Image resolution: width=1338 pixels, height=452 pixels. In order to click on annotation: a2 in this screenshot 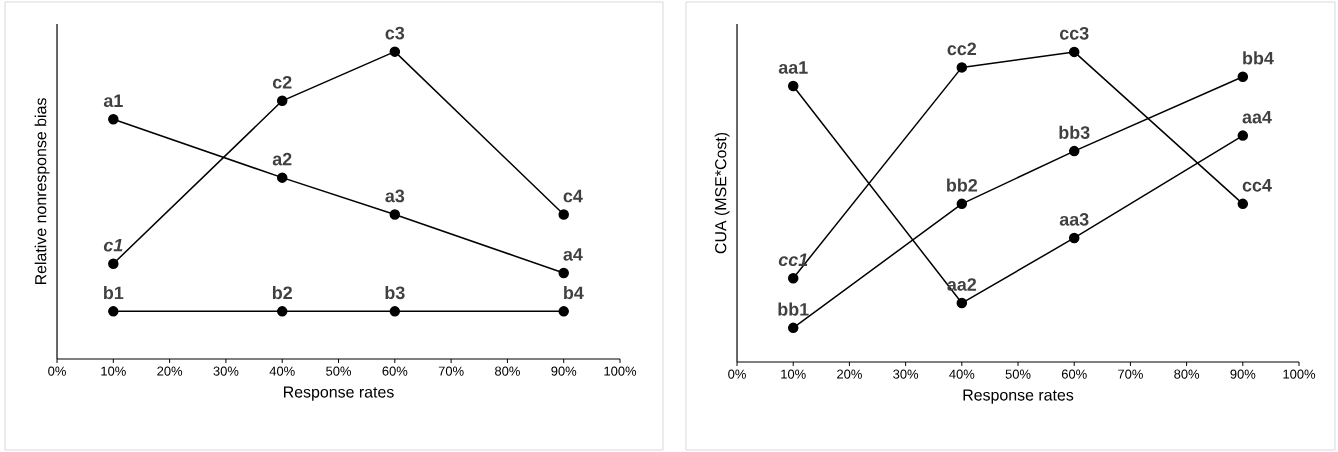, I will do `click(282, 159)`.